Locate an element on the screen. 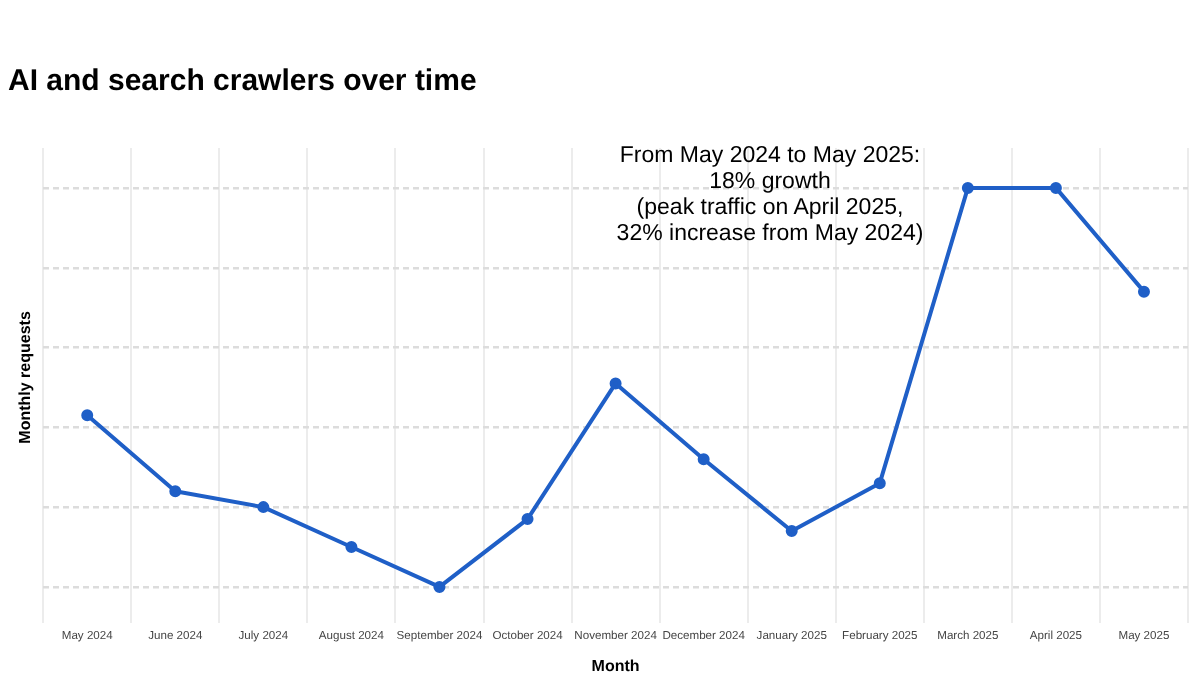 The width and height of the screenshot is (1200, 700). chart-title: AI and search crawlers over time is located at coordinates (242, 81).